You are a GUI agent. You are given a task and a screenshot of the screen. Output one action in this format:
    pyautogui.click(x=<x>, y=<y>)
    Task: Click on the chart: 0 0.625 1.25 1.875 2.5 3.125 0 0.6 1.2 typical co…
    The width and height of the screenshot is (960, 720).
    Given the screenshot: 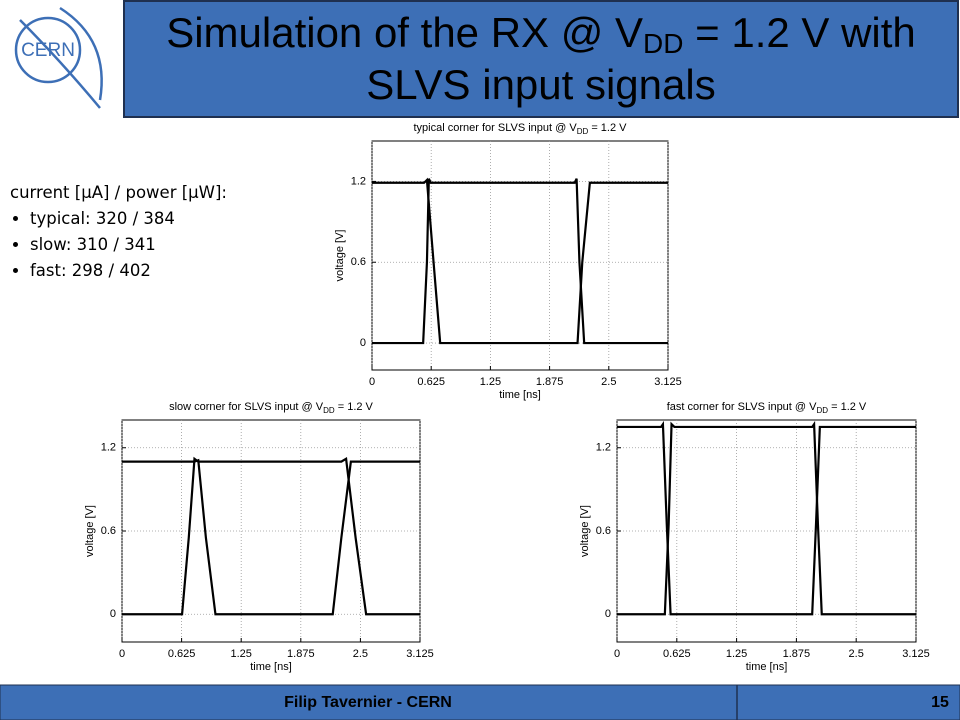 What is the action you would take?
    pyautogui.click(x=508, y=261)
    